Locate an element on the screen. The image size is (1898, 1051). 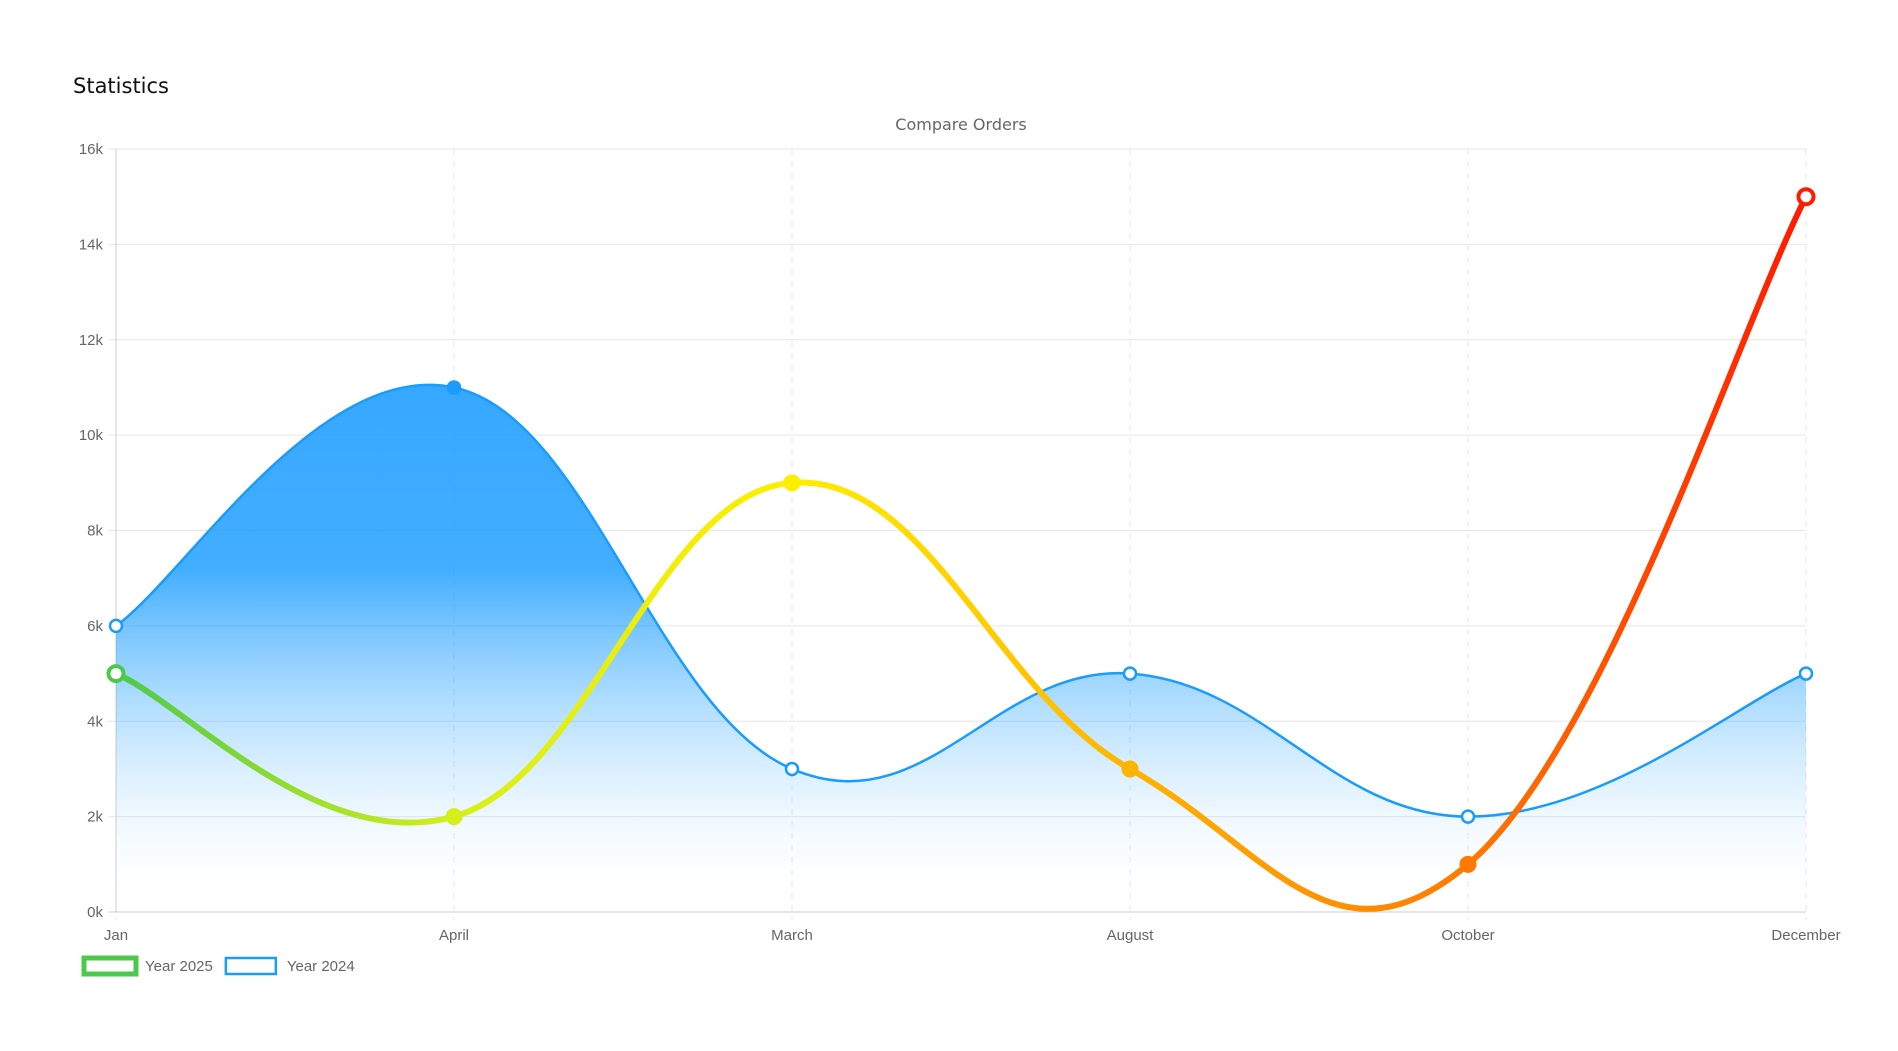
y-tick-label: 4k is located at coordinates (95, 721).